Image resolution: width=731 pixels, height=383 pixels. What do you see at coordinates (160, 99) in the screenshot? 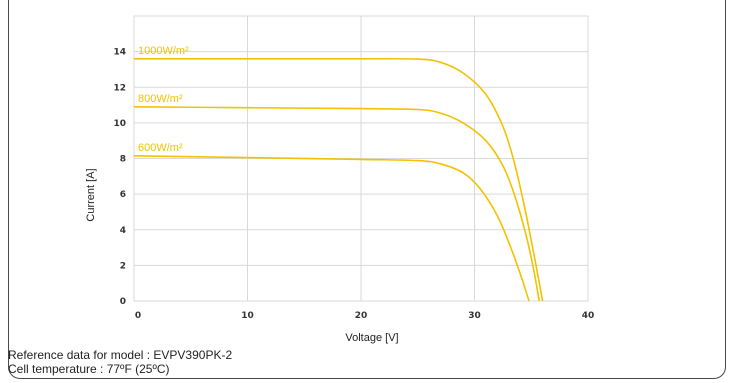
I see `curve-label-1: 800W/m²` at bounding box center [160, 99].